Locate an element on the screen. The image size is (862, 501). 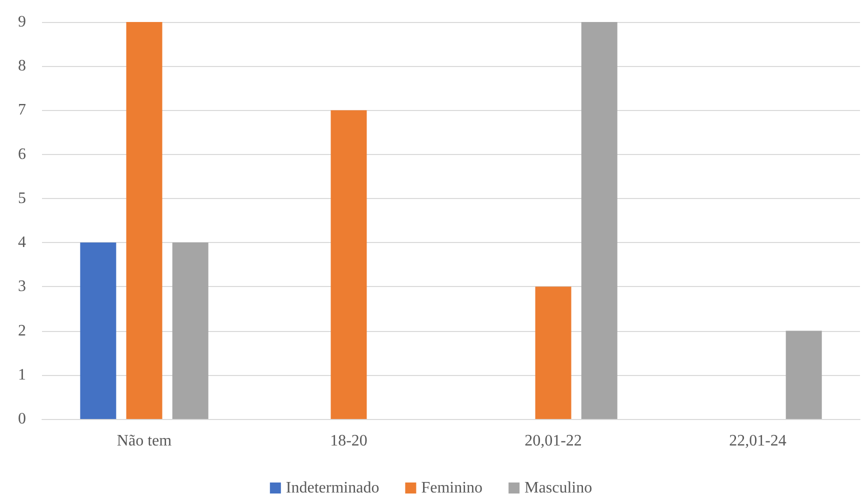
legend-label: Feminino is located at coordinates (452, 488).